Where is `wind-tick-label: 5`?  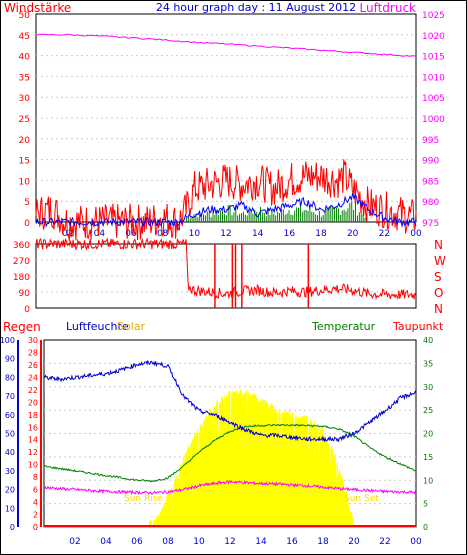
wind-tick-label: 5 is located at coordinates (27, 203).